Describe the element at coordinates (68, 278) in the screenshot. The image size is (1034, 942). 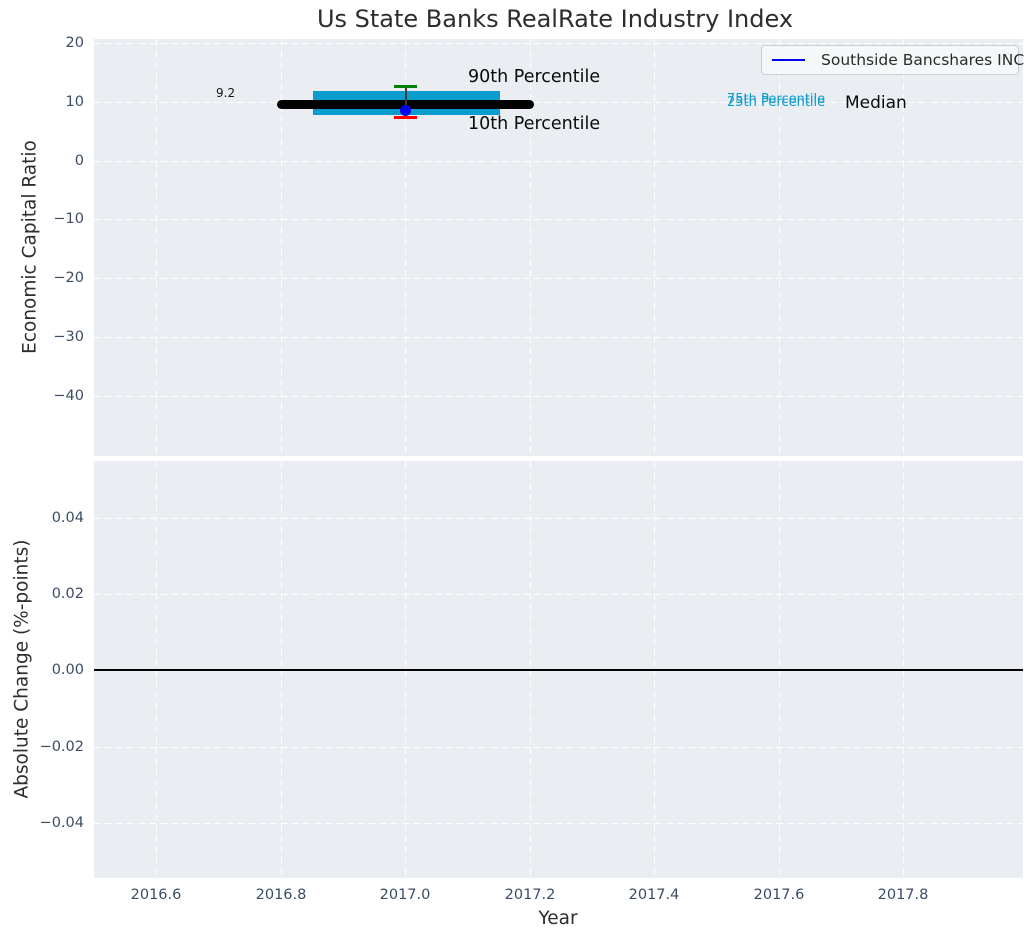
I see `ytick-label: −20` at that location.